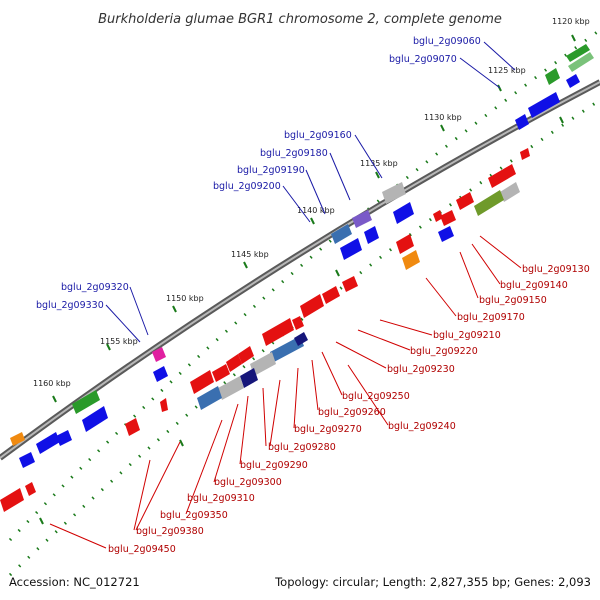 Image resolution: width=600 pixels, height=600 pixels. I want to click on label-bglu-2g09170: bglu_2g09170, so click(491, 317).